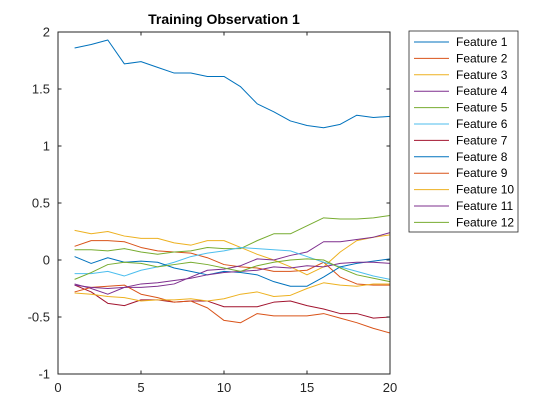 This screenshot has height=420, width=560. Describe the element at coordinates (390, 387) in the screenshot. I see `x-tick-label: 20` at that location.